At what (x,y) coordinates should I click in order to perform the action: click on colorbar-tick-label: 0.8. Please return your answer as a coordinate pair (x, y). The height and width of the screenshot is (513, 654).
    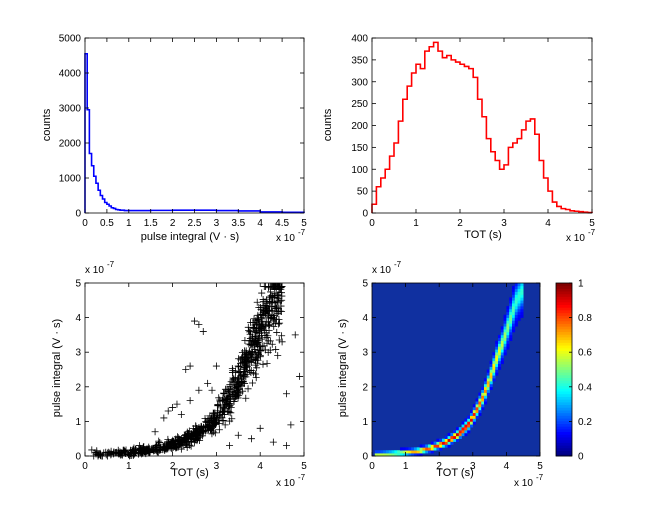
    Looking at the image, I should click on (585, 318).